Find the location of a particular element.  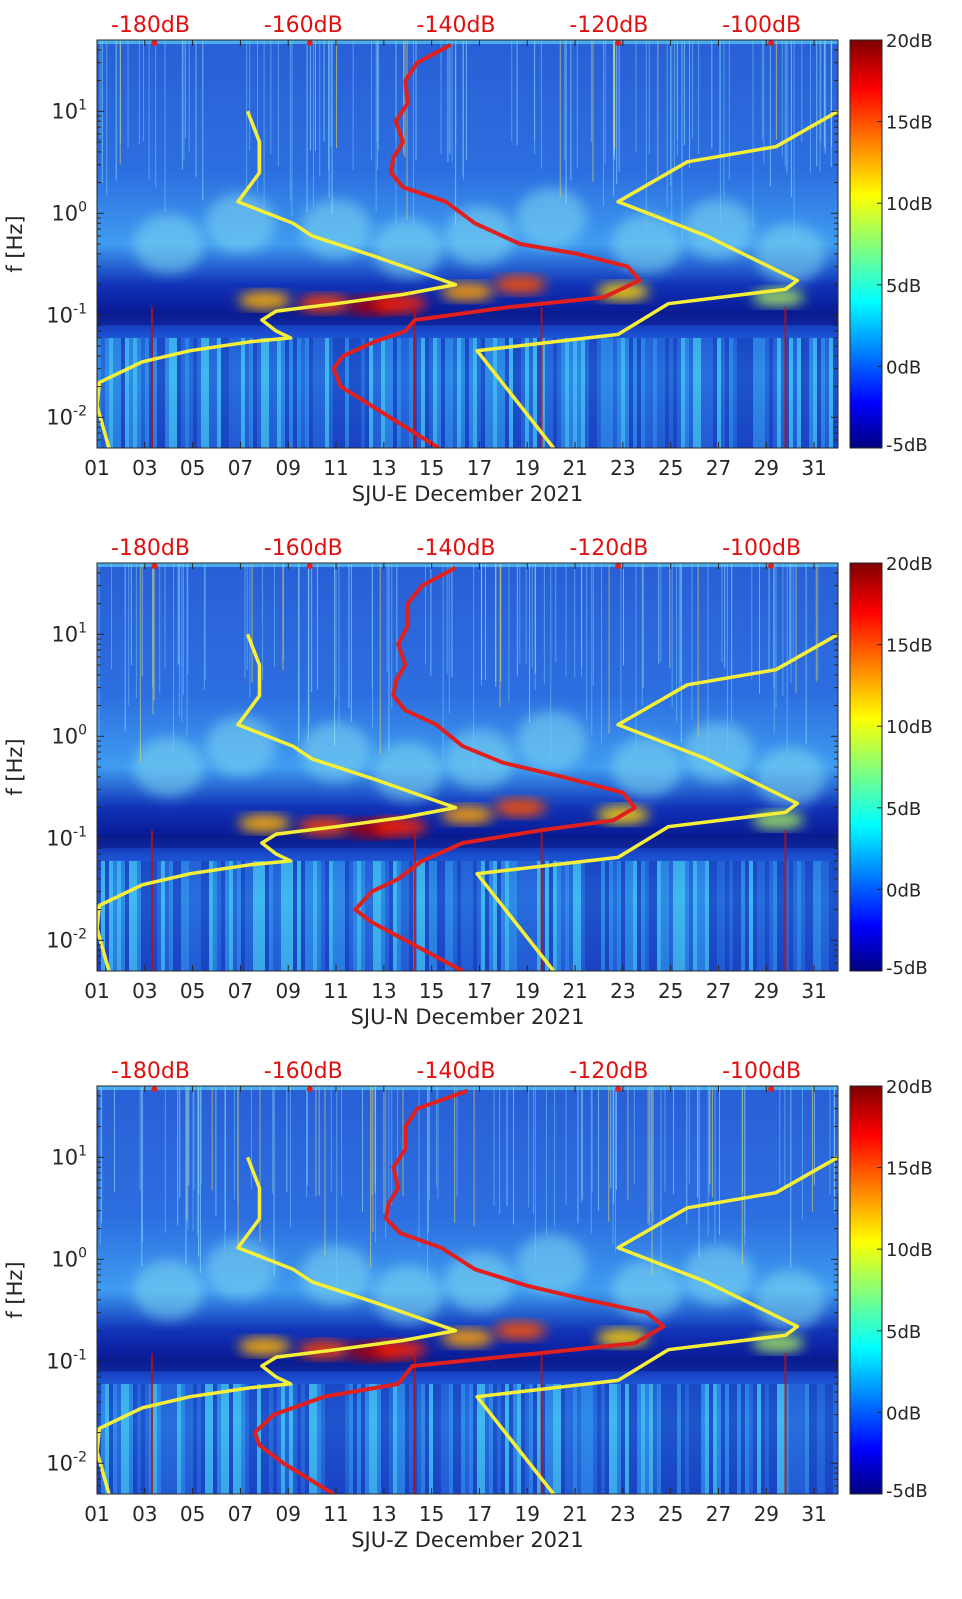

median-PSD-curve is located at coordinates (459, 1291).